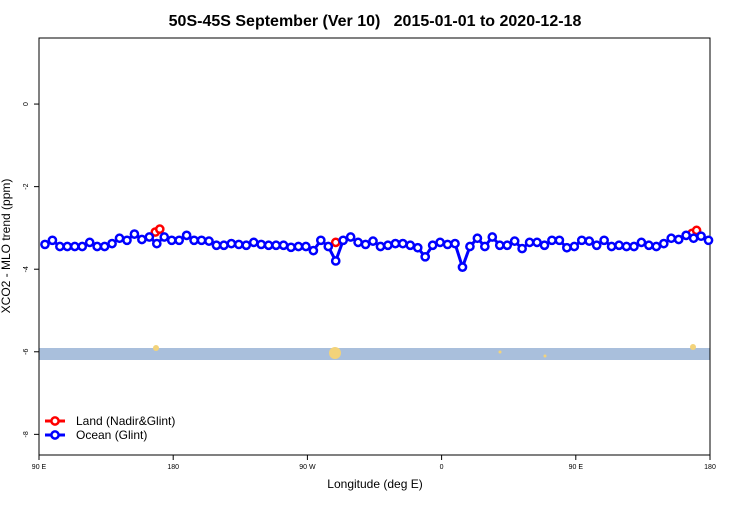 This screenshot has width=750, height=505. Describe the element at coordinates (26, 269) in the screenshot. I see `y-tick-label: -4` at that location.